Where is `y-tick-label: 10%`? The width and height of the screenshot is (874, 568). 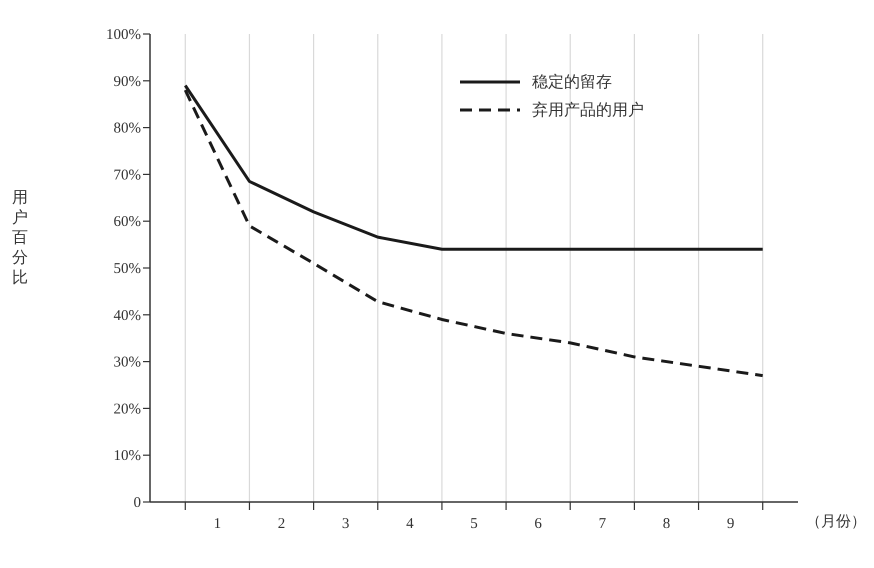
y-tick-label: 10% is located at coordinates (127, 456).